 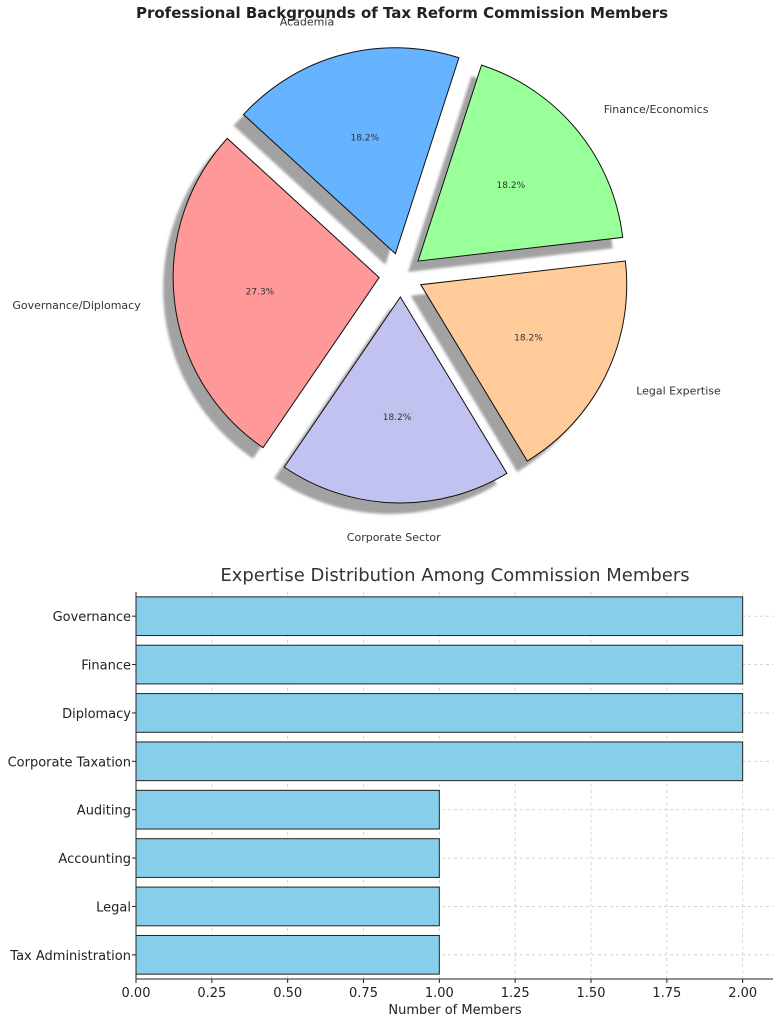 I want to click on pie-pct-label-legal-expertise: 18.2%, so click(x=528, y=339).